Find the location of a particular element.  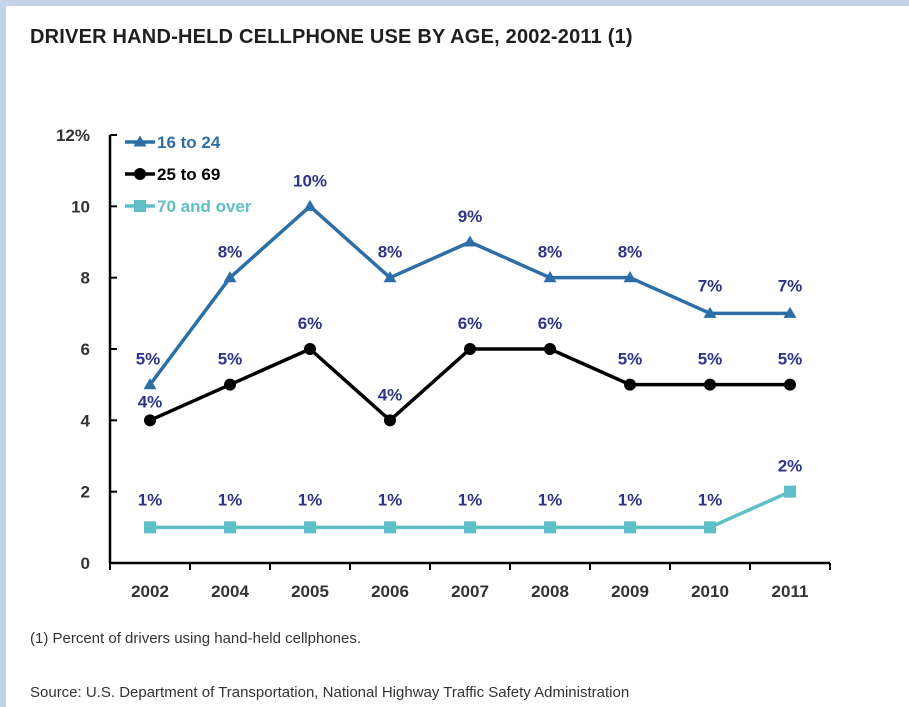

x-tick-label: 2009 is located at coordinates (630, 591).